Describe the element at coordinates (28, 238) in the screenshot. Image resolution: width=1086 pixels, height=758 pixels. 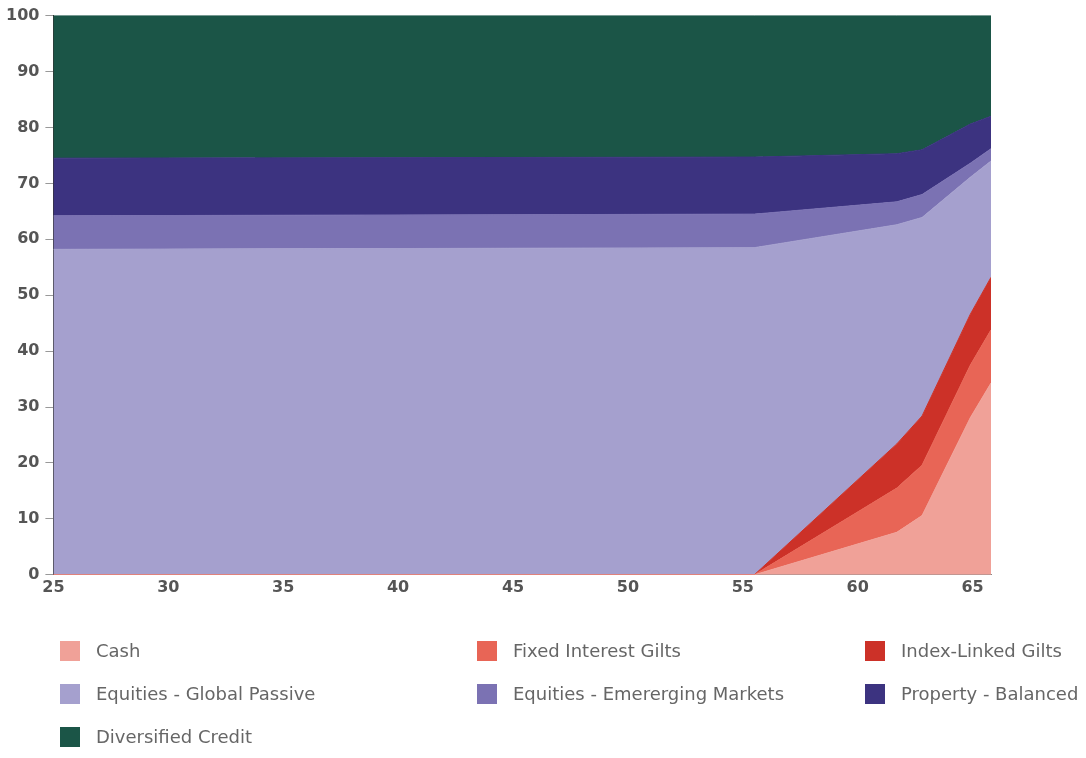
I see `y-tick-label: 60` at that location.